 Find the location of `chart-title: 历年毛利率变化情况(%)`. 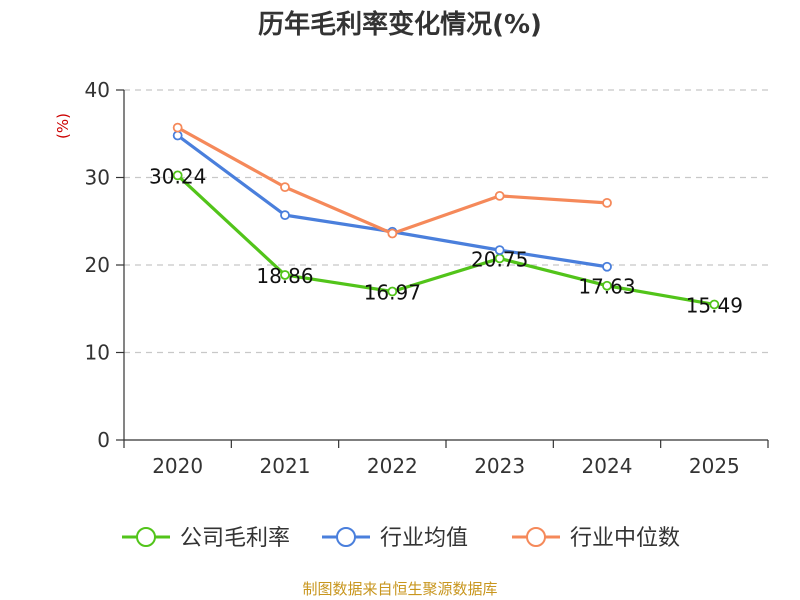

chart-title: 历年毛利率变化情况(%) is located at coordinates (400, 24).